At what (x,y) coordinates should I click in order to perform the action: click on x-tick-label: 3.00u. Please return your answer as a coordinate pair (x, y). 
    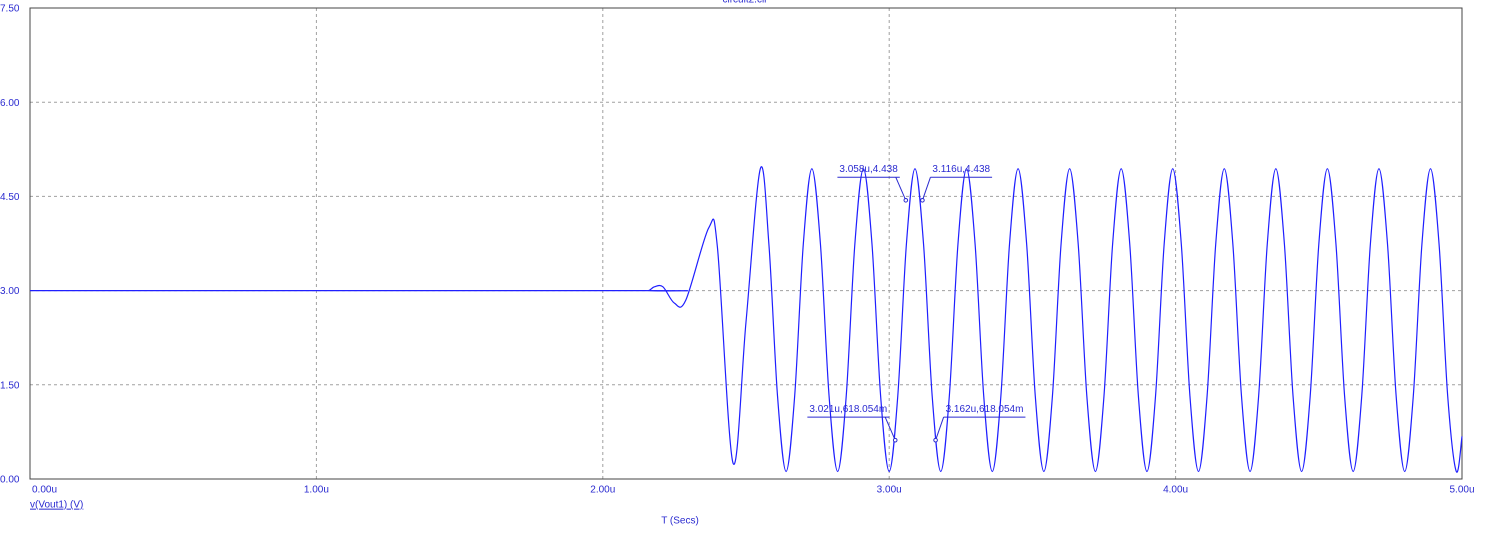
    Looking at the image, I should click on (889, 490).